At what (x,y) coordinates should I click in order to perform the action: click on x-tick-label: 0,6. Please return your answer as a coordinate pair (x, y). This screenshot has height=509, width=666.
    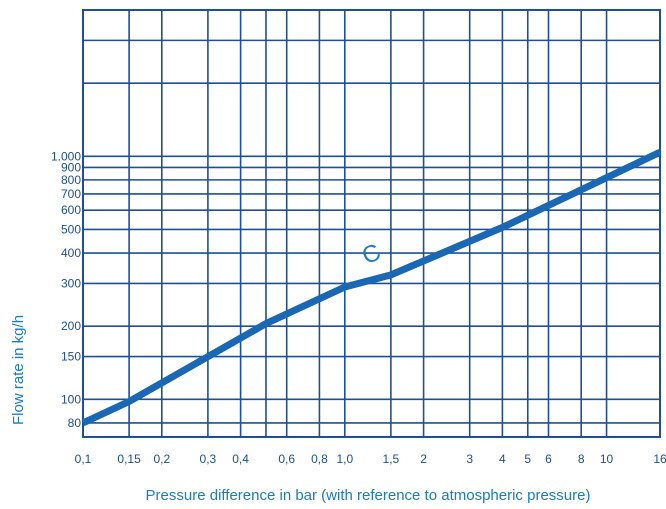
    Looking at the image, I should click on (286, 459).